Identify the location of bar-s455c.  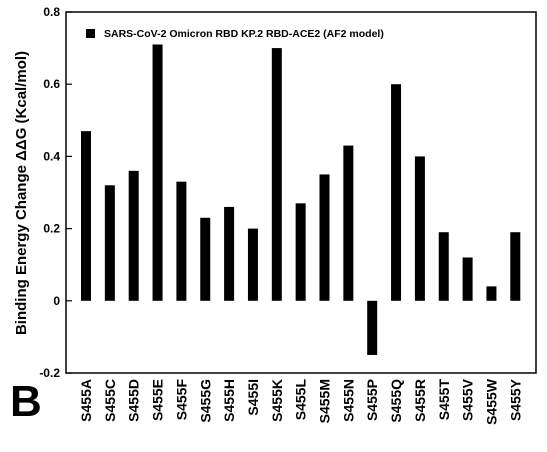
(109, 243).